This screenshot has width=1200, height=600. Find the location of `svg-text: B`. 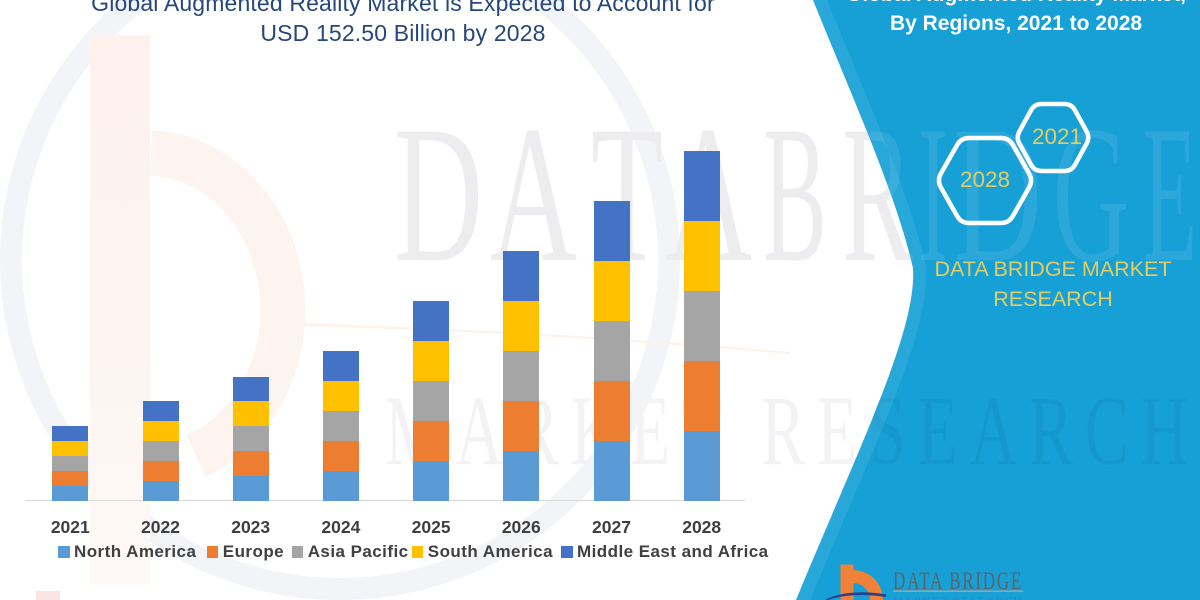

svg-text: B is located at coordinates (795, 194).